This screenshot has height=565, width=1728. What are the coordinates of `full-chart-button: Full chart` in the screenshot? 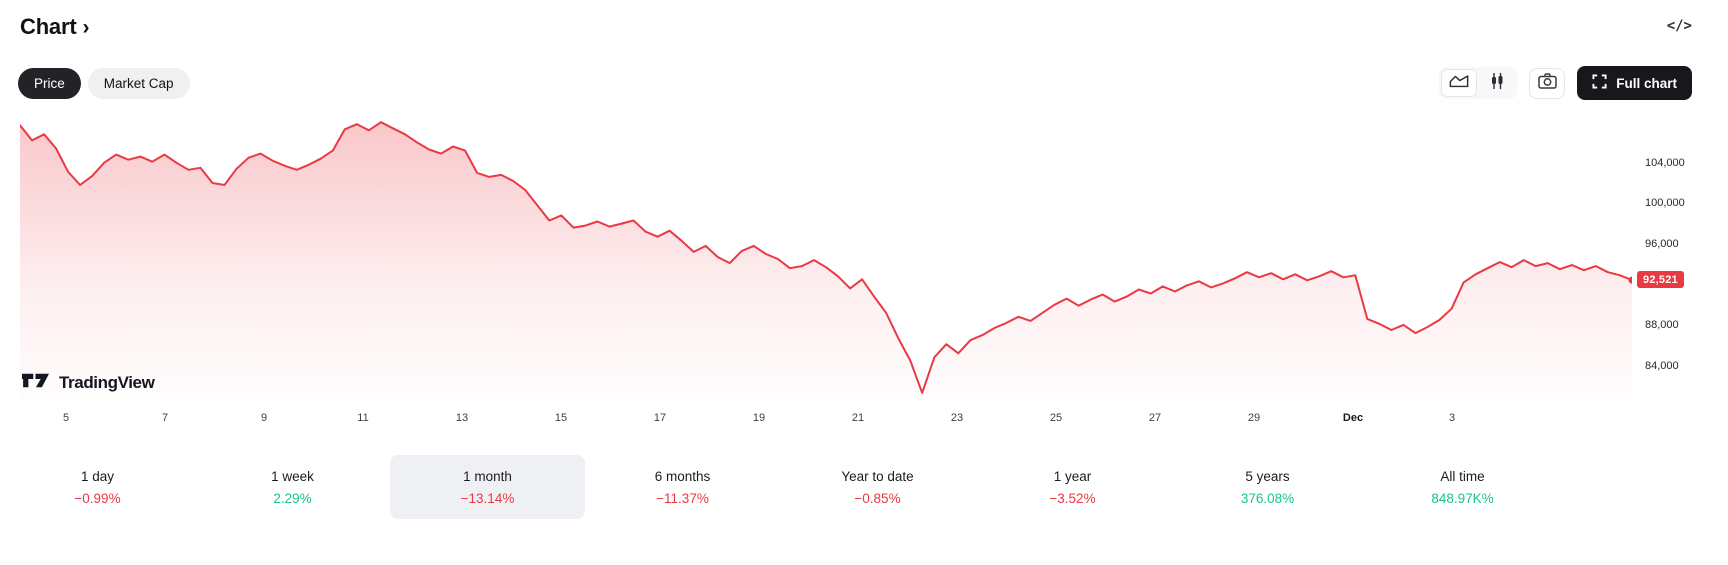 It's located at (1634, 83).